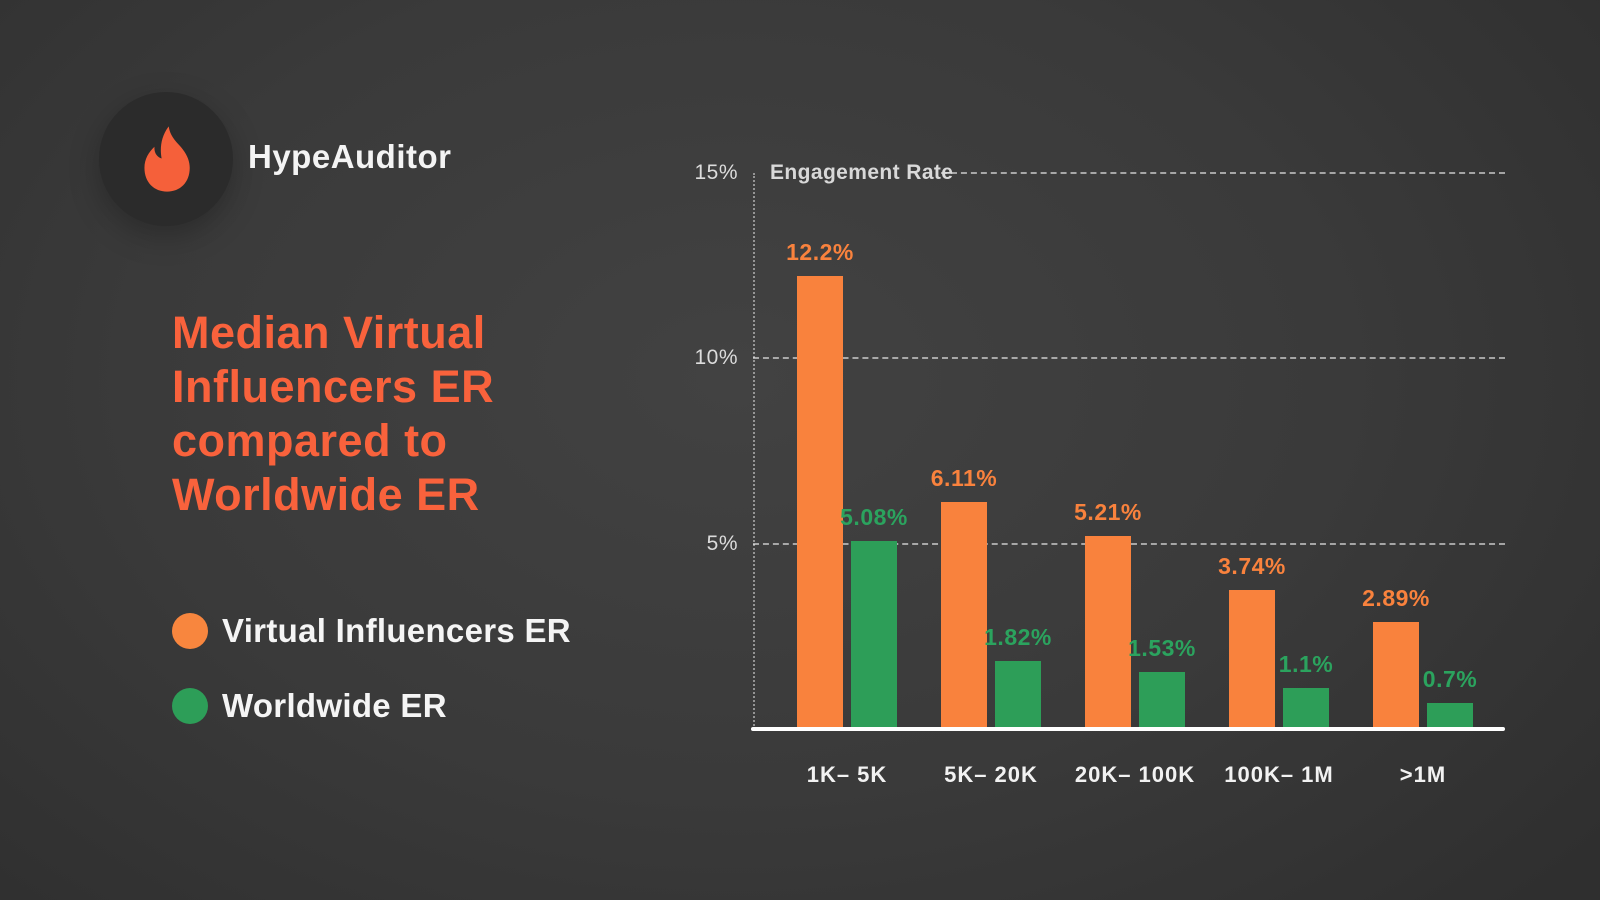 Image resolution: width=1600 pixels, height=900 pixels. What do you see at coordinates (1129, 358) in the screenshot?
I see `gridline-10%` at bounding box center [1129, 358].